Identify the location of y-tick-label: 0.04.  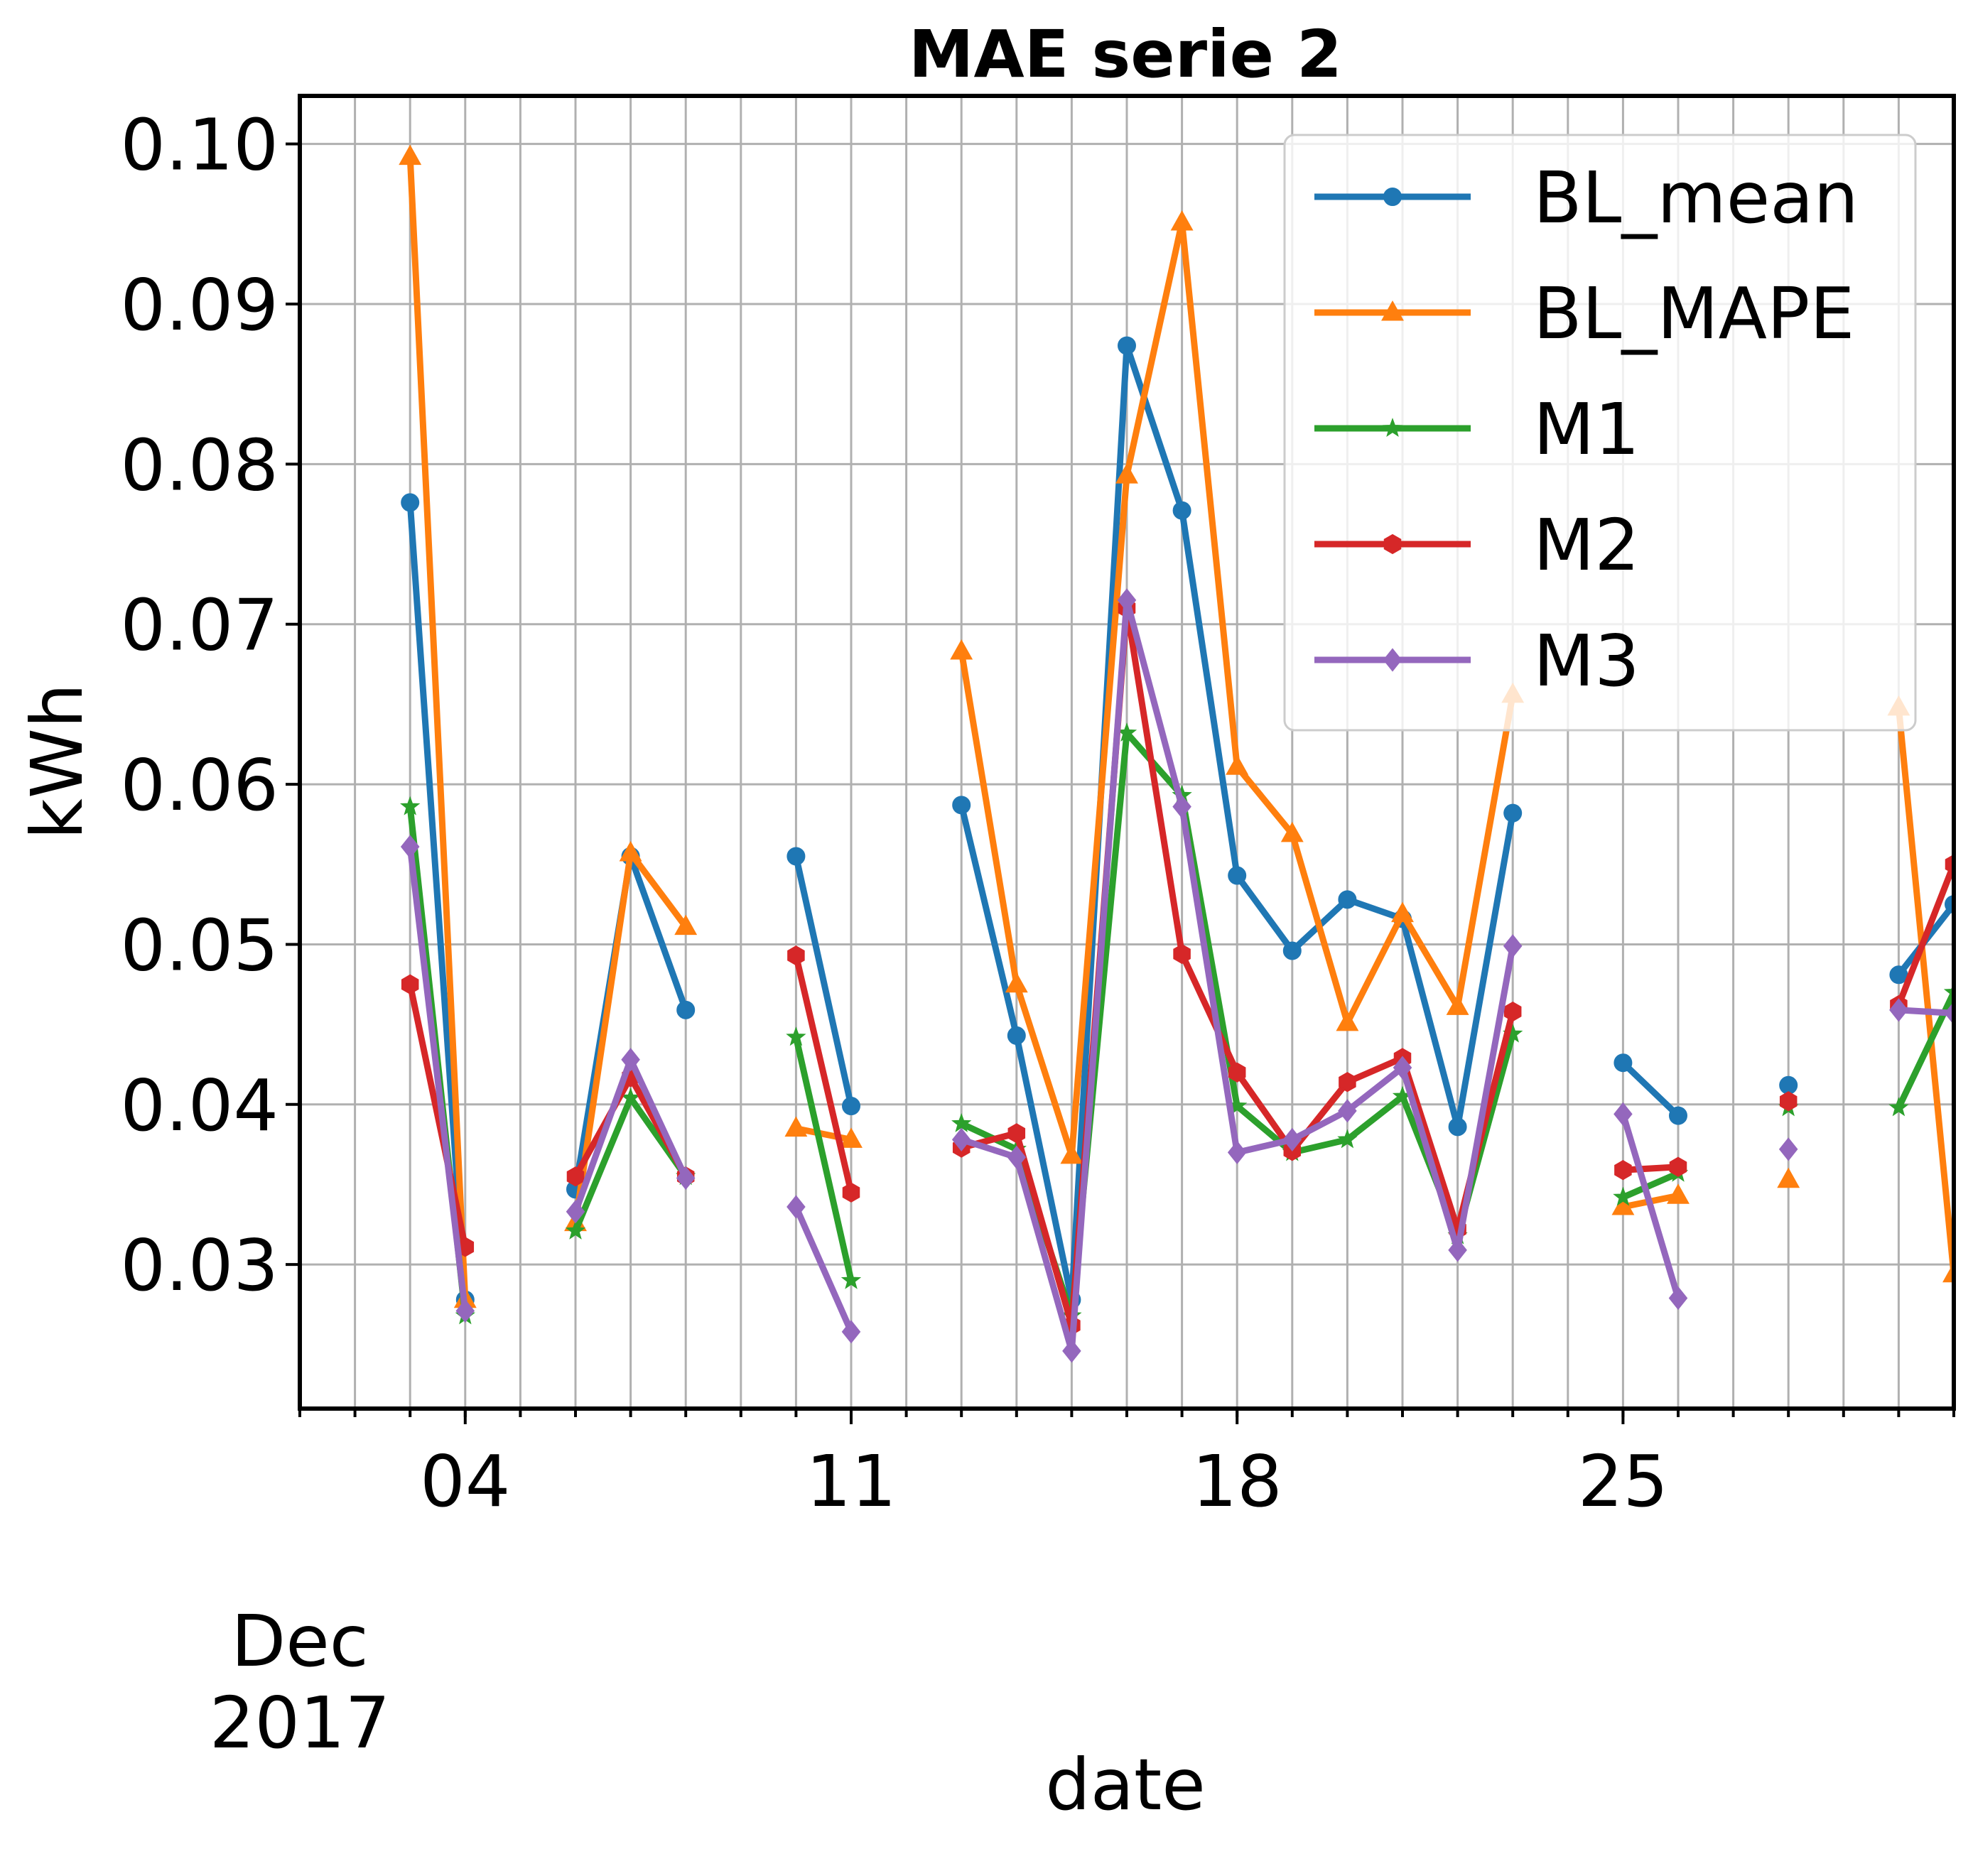
(199, 1105).